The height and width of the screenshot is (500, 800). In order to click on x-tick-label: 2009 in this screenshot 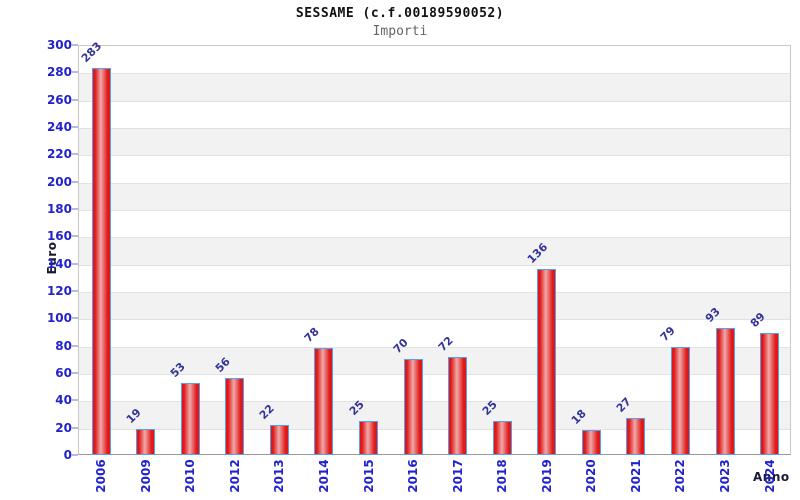, I will do `click(145, 476)`.